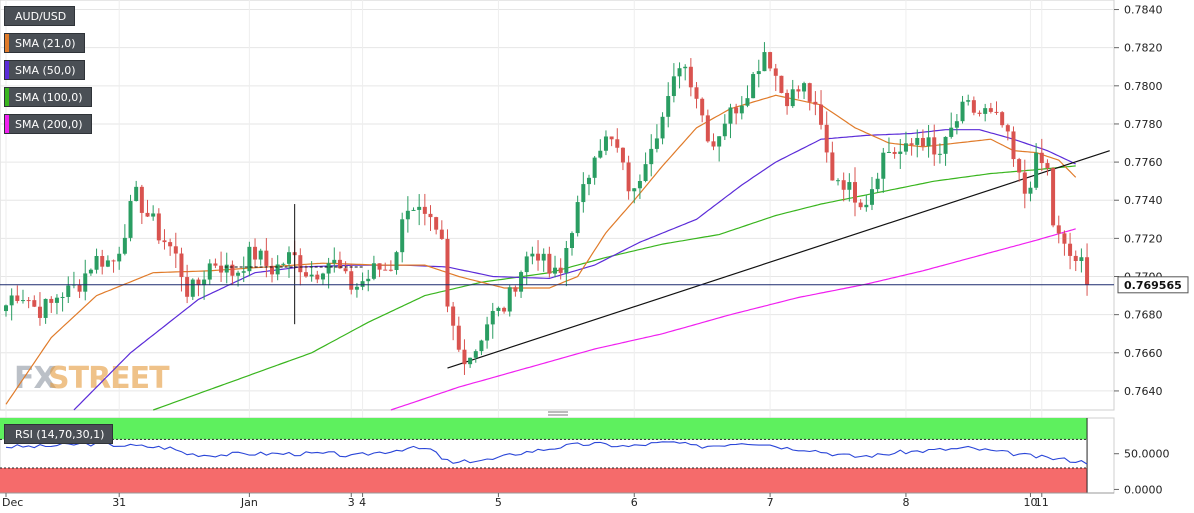 The height and width of the screenshot is (513, 1194). What do you see at coordinates (362, 502) in the screenshot?
I see `x-tick-label: 4` at bounding box center [362, 502].